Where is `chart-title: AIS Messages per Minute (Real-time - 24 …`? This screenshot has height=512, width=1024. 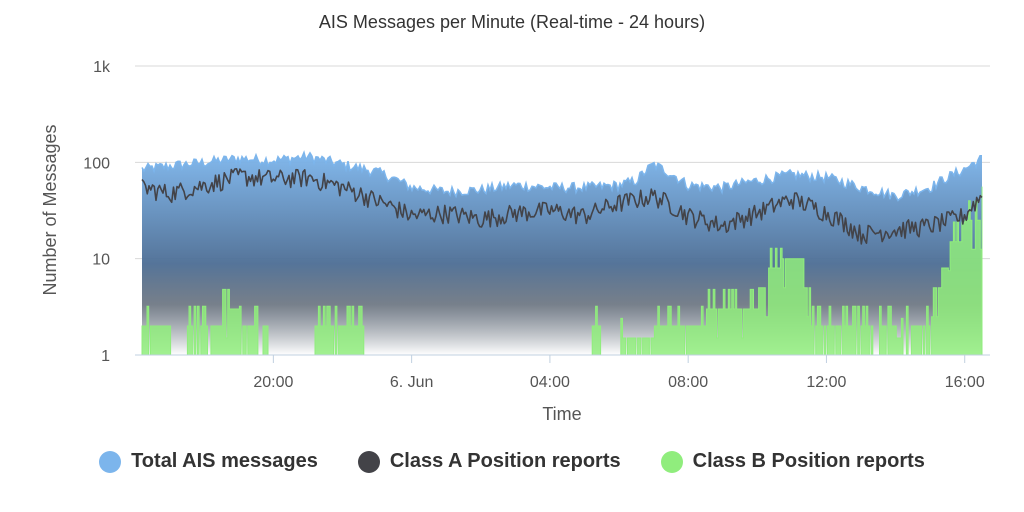
chart-title: AIS Messages per Minute (Real-time - 24 … is located at coordinates (512, 22).